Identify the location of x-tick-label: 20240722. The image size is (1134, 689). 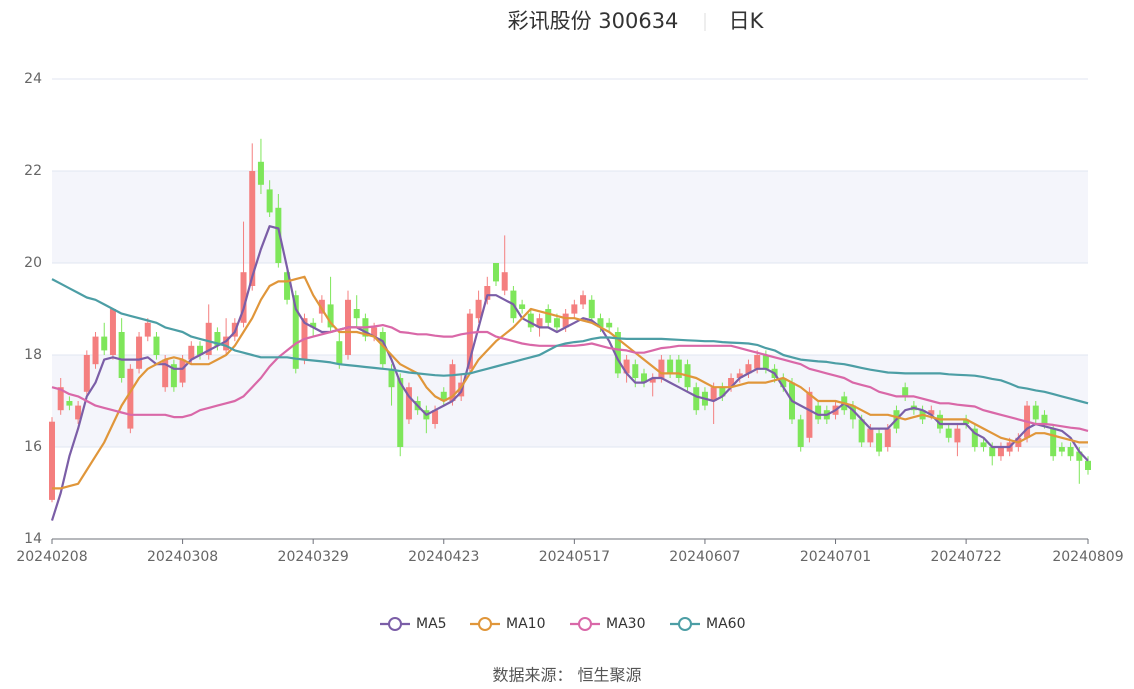
(965, 557).